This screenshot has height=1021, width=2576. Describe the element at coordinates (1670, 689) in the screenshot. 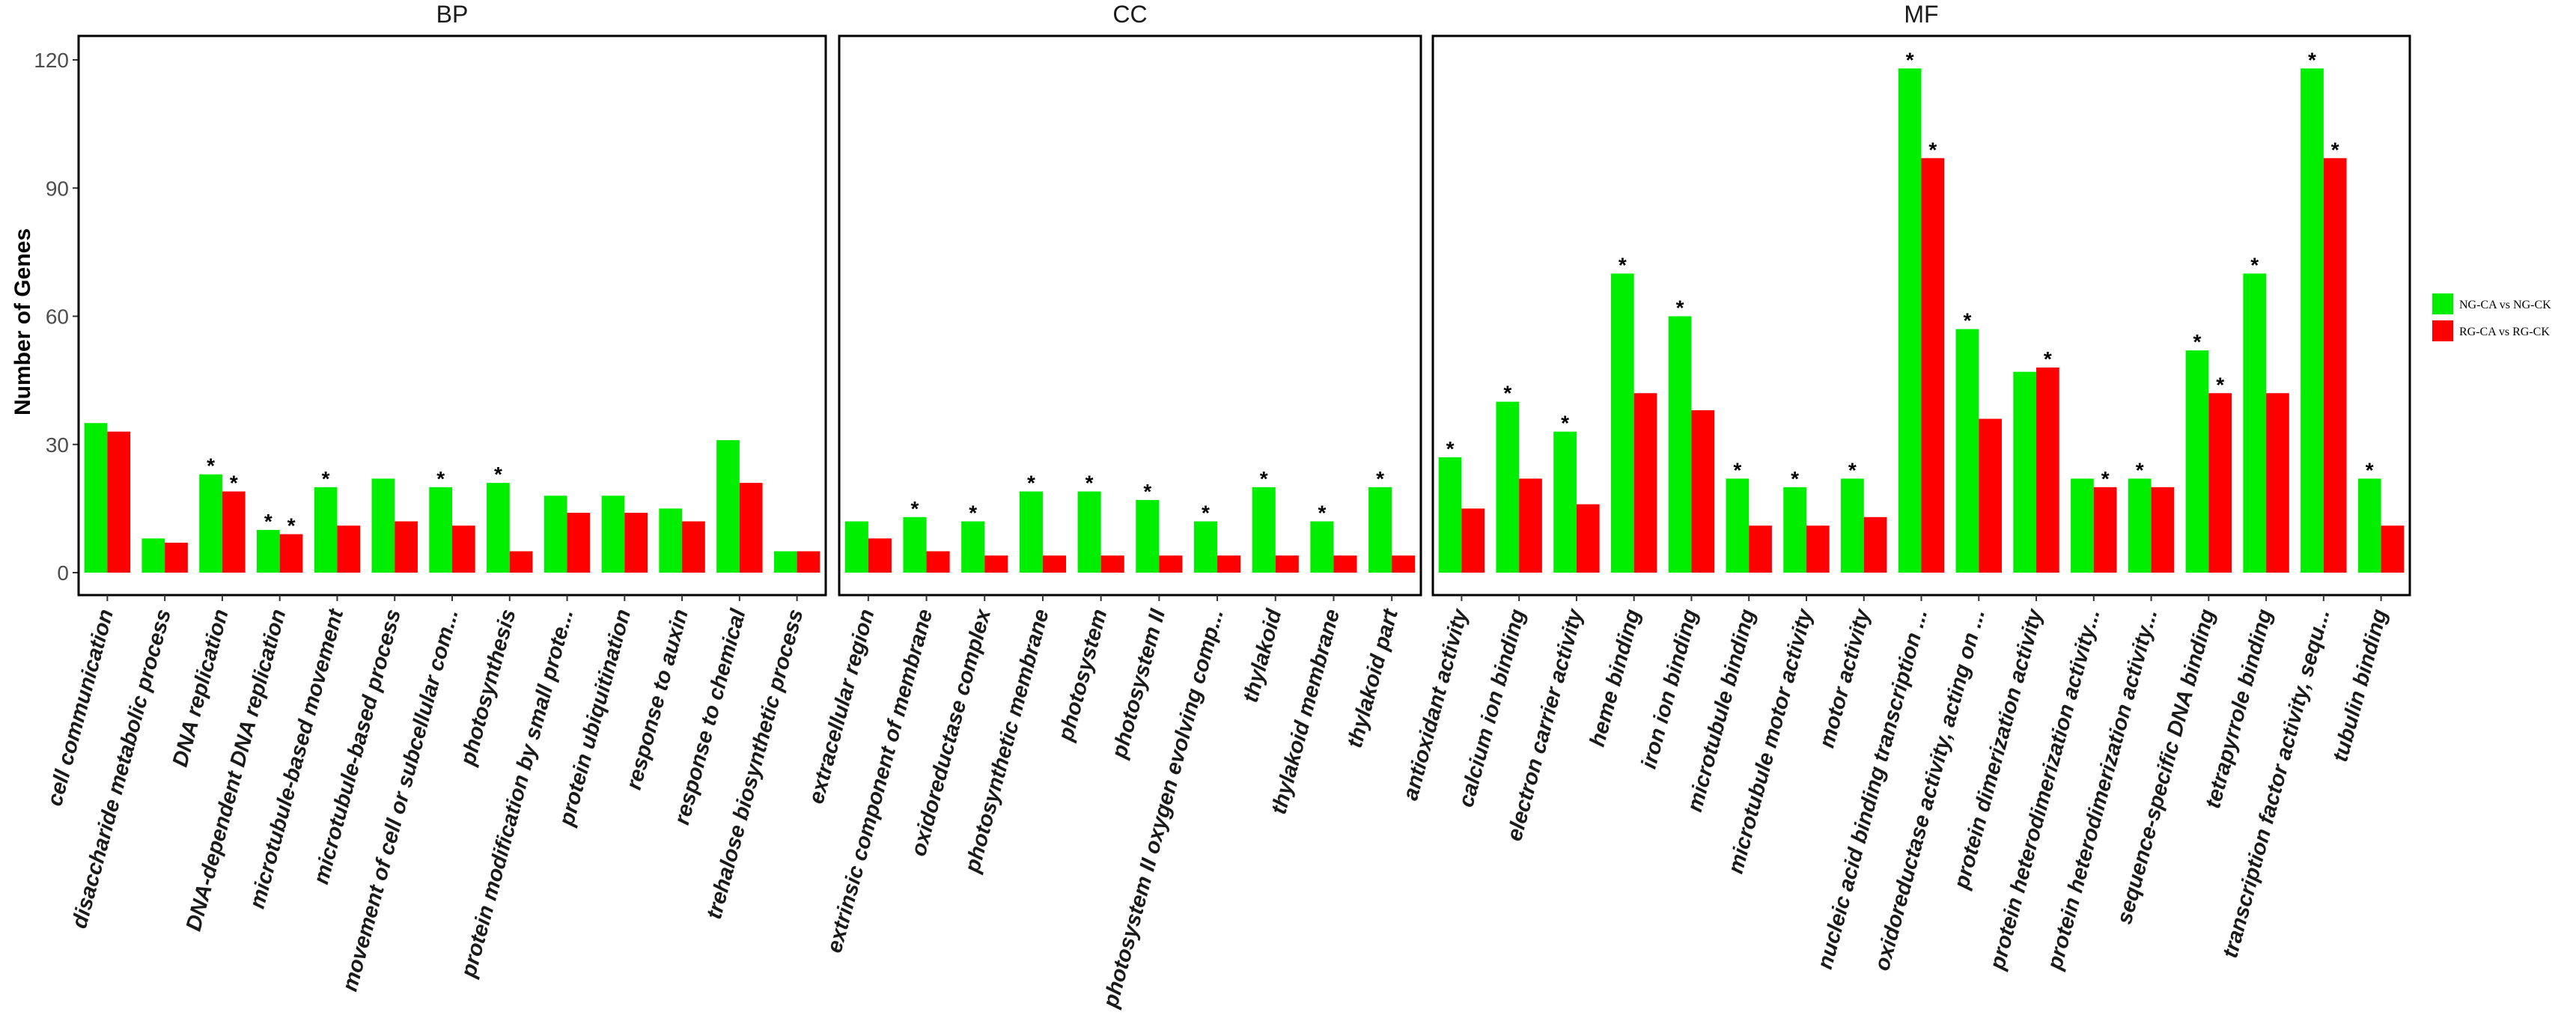

I see `x-tick-label: iron ion binding` at that location.